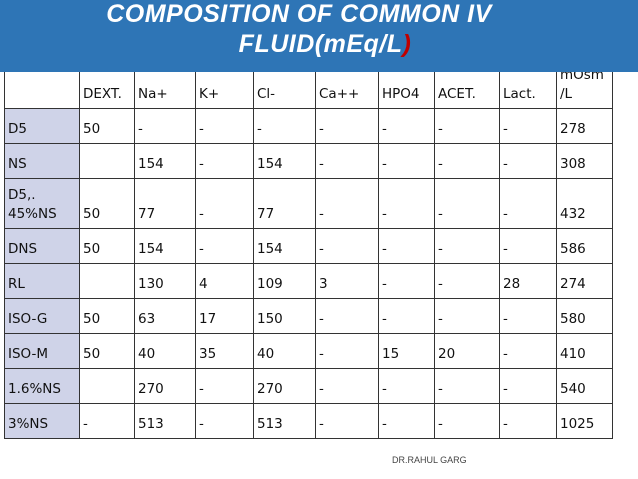 Image resolution: width=638 pixels, height=479 pixels. Describe the element at coordinates (584, 161) in the screenshot. I see `table-cell: 308` at that location.